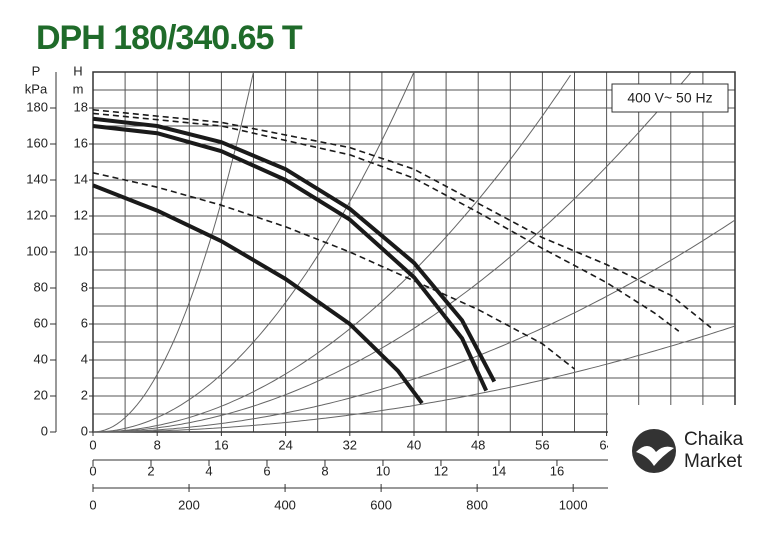  Describe the element at coordinates (713, 461) in the screenshot. I see `watermark-line2: Market` at that location.